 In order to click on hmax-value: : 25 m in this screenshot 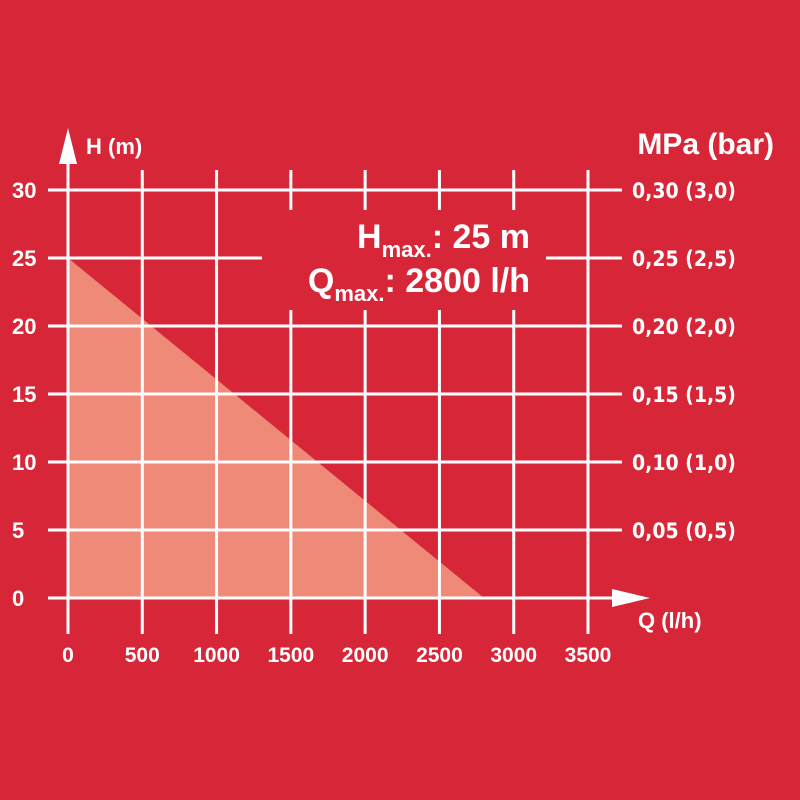, I will do `click(481, 237)`.